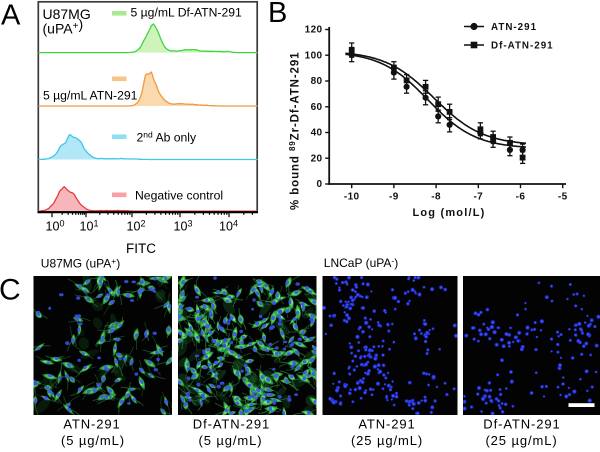 The image size is (600, 452). Describe the element at coordinates (179, 196) in the screenshot. I see `svg-text: Negative control` at that location.